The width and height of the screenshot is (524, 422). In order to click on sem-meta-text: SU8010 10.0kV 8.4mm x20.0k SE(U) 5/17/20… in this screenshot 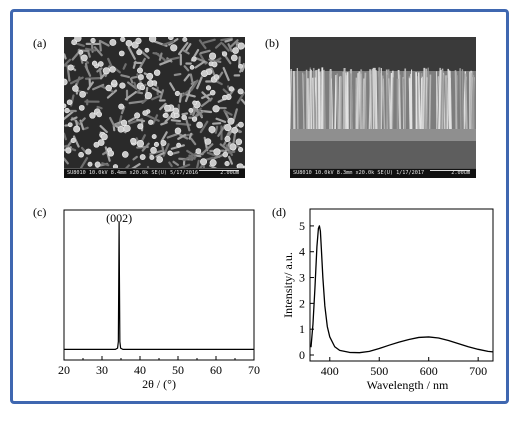, I will do `click(133, 173)`.